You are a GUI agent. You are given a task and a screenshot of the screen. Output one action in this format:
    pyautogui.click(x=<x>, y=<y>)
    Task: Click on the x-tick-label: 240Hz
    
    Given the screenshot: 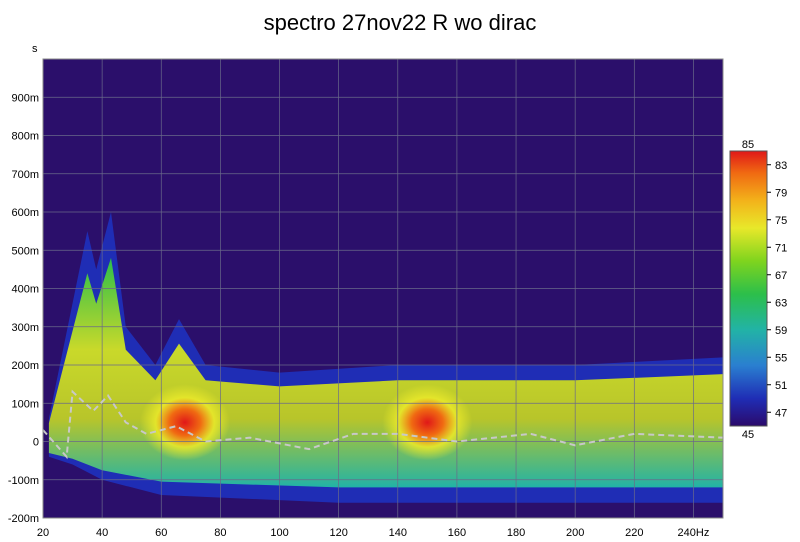 What is the action you would take?
    pyautogui.click(x=694, y=533)
    